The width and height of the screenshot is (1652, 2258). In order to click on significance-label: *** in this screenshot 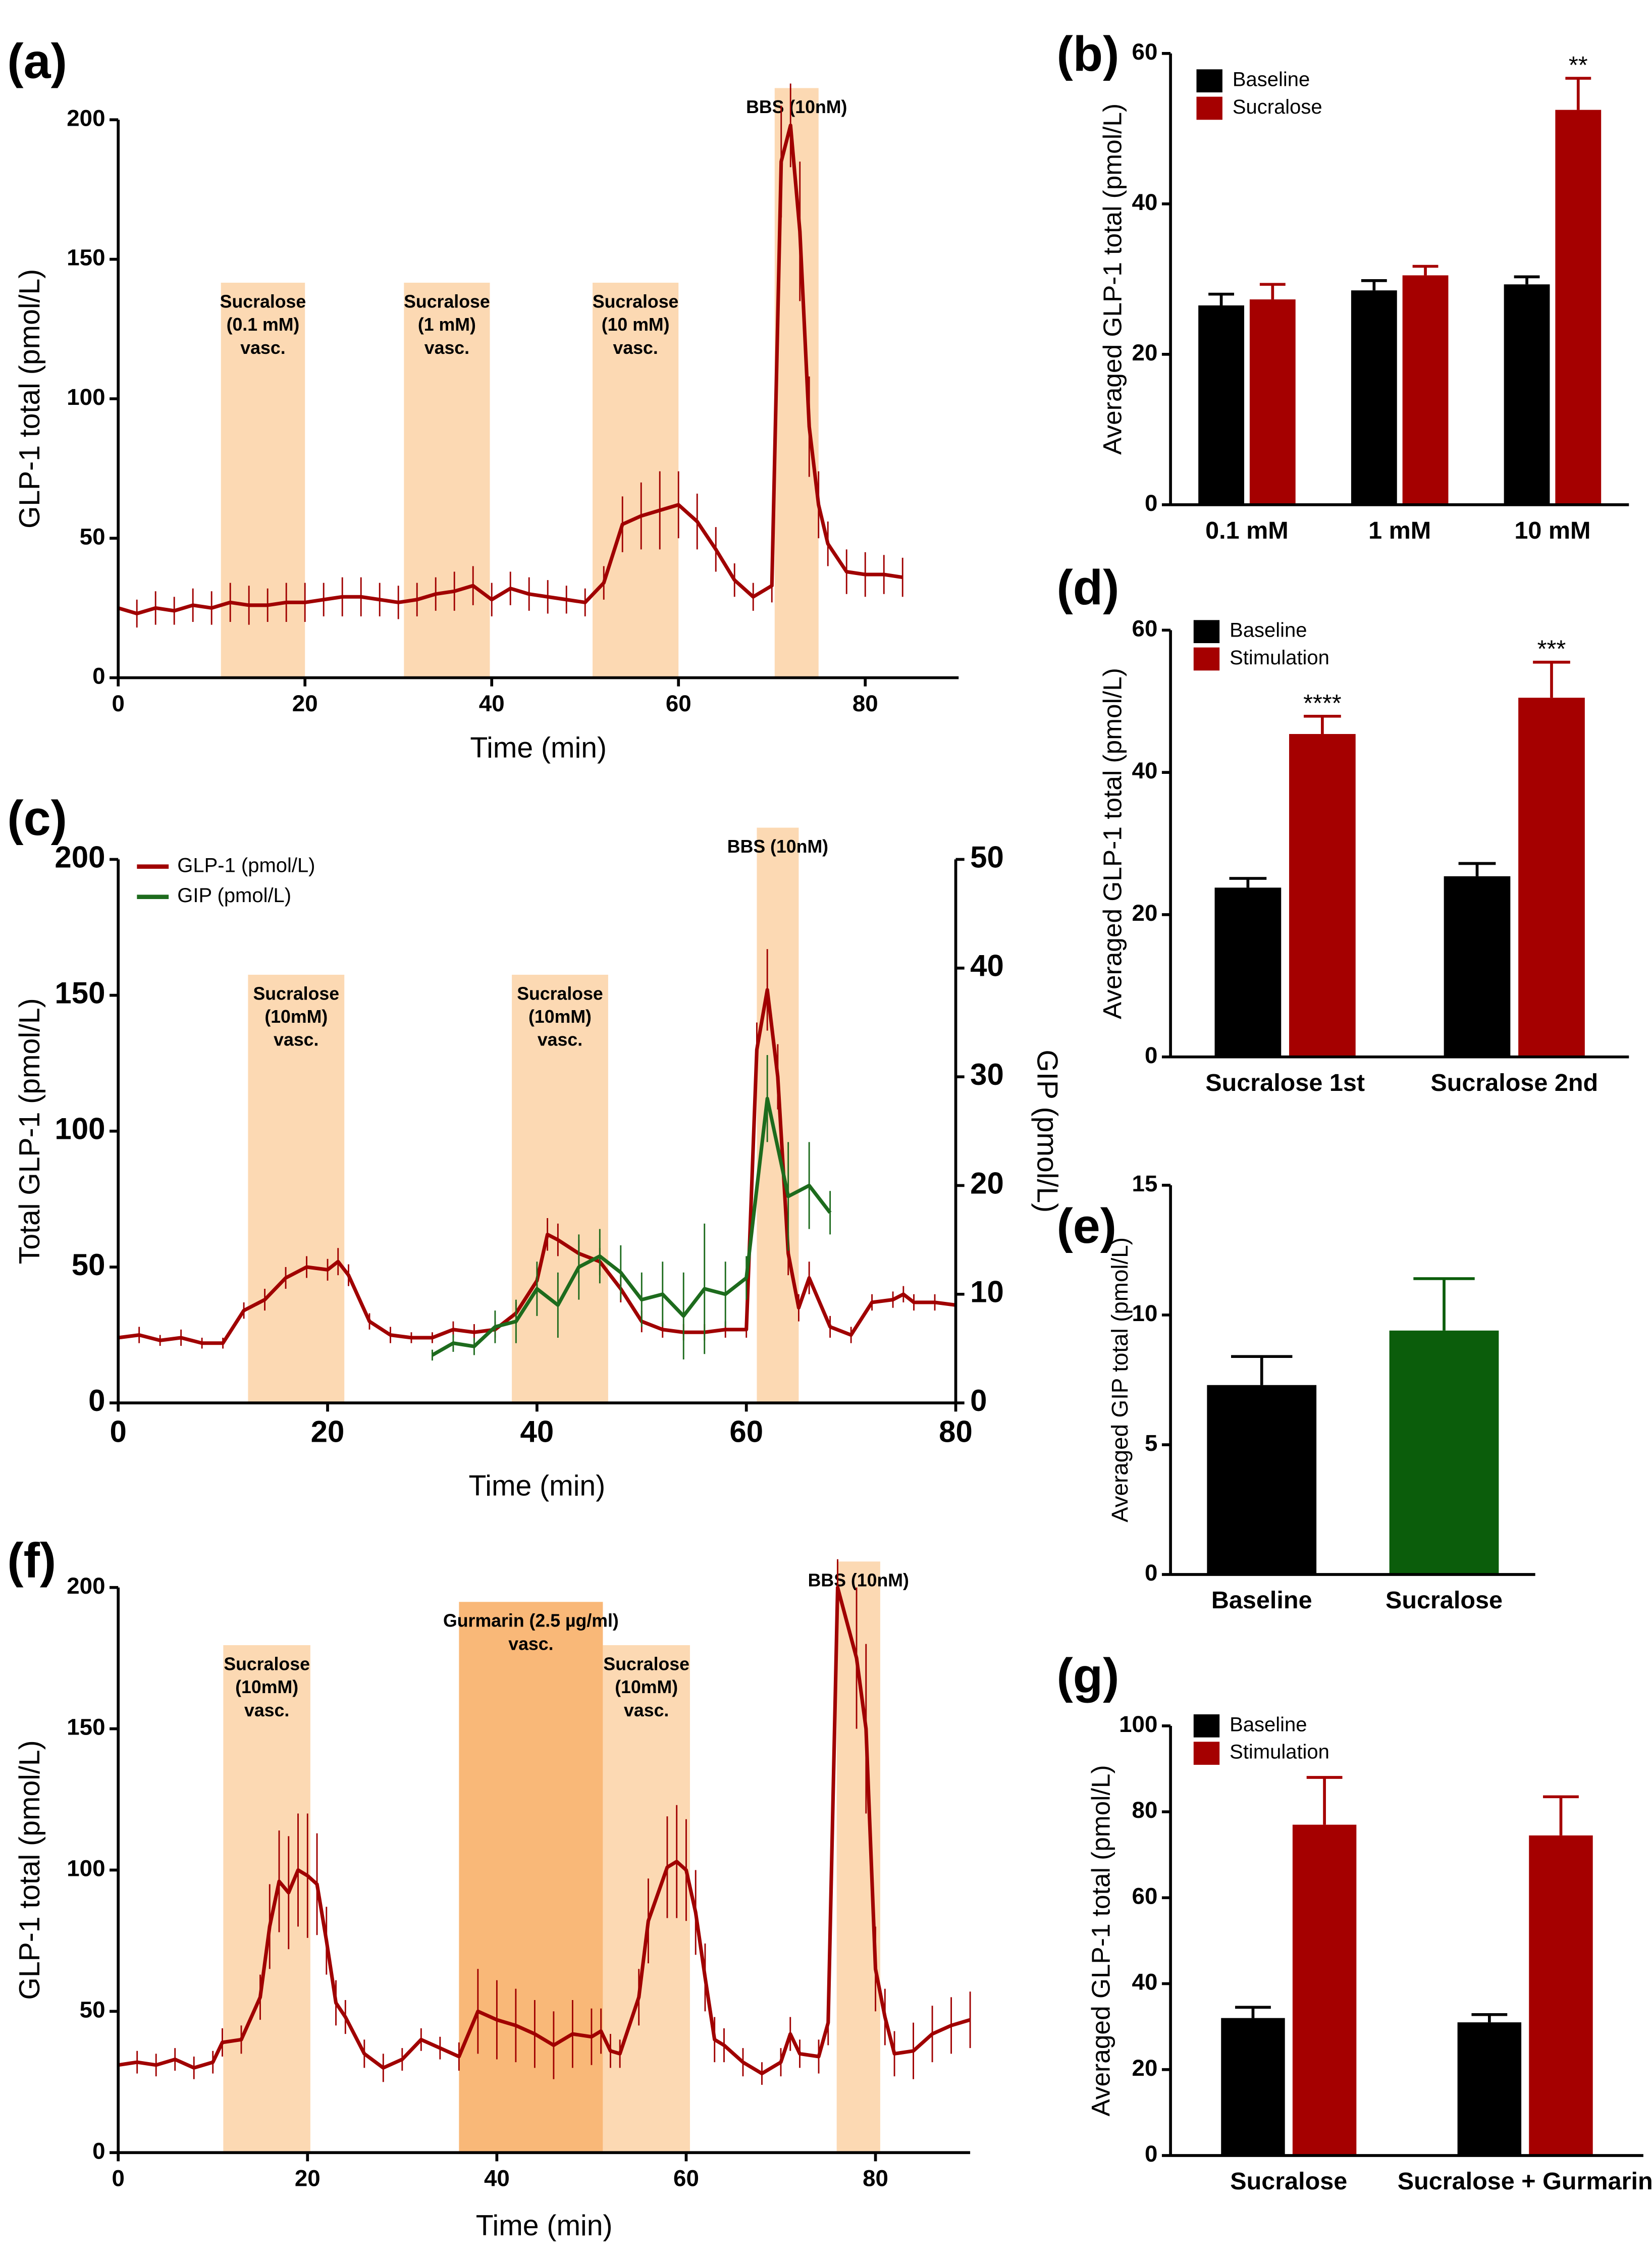, I will do `click(1551, 649)`.